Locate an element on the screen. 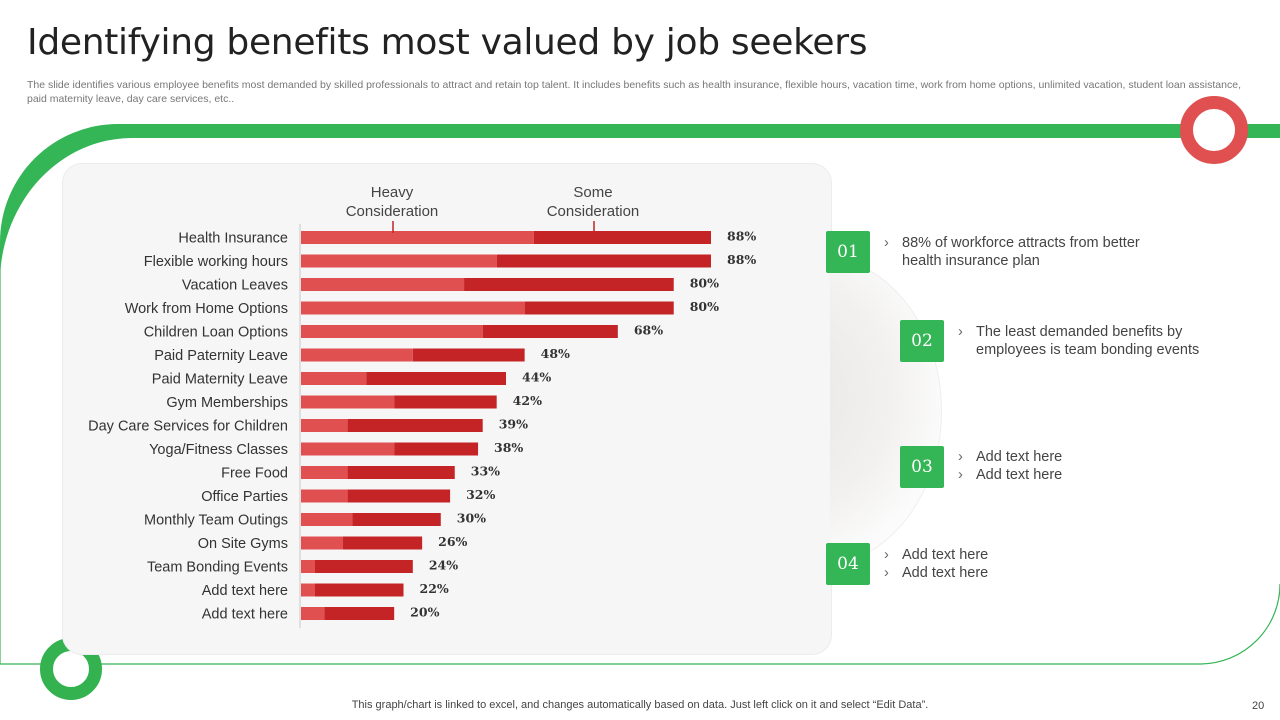 The height and width of the screenshot is (720, 1280). total-label: 48% is located at coordinates (555, 353).